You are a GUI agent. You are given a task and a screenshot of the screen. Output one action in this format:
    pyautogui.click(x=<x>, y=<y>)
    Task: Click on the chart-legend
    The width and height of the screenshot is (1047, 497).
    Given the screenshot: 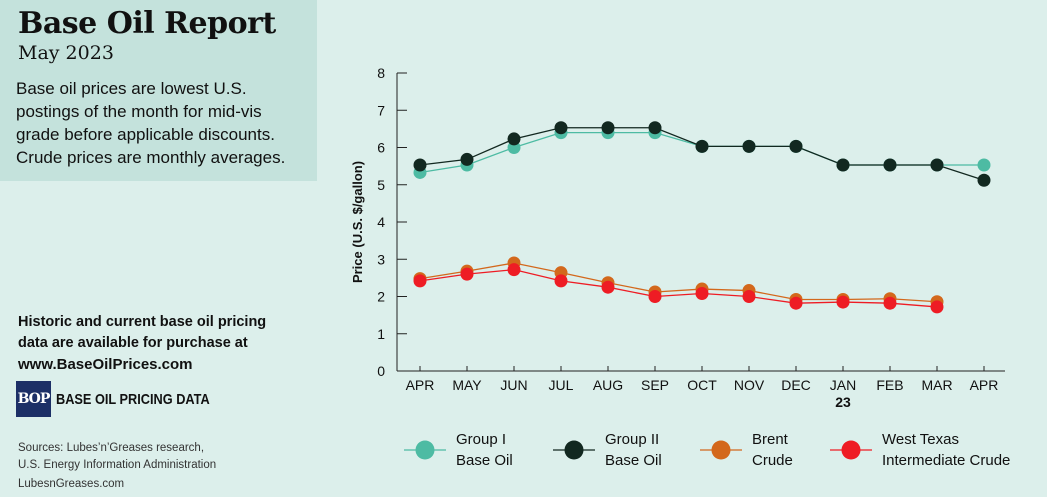 What is the action you would take?
    pyautogui.click(x=638, y=450)
    